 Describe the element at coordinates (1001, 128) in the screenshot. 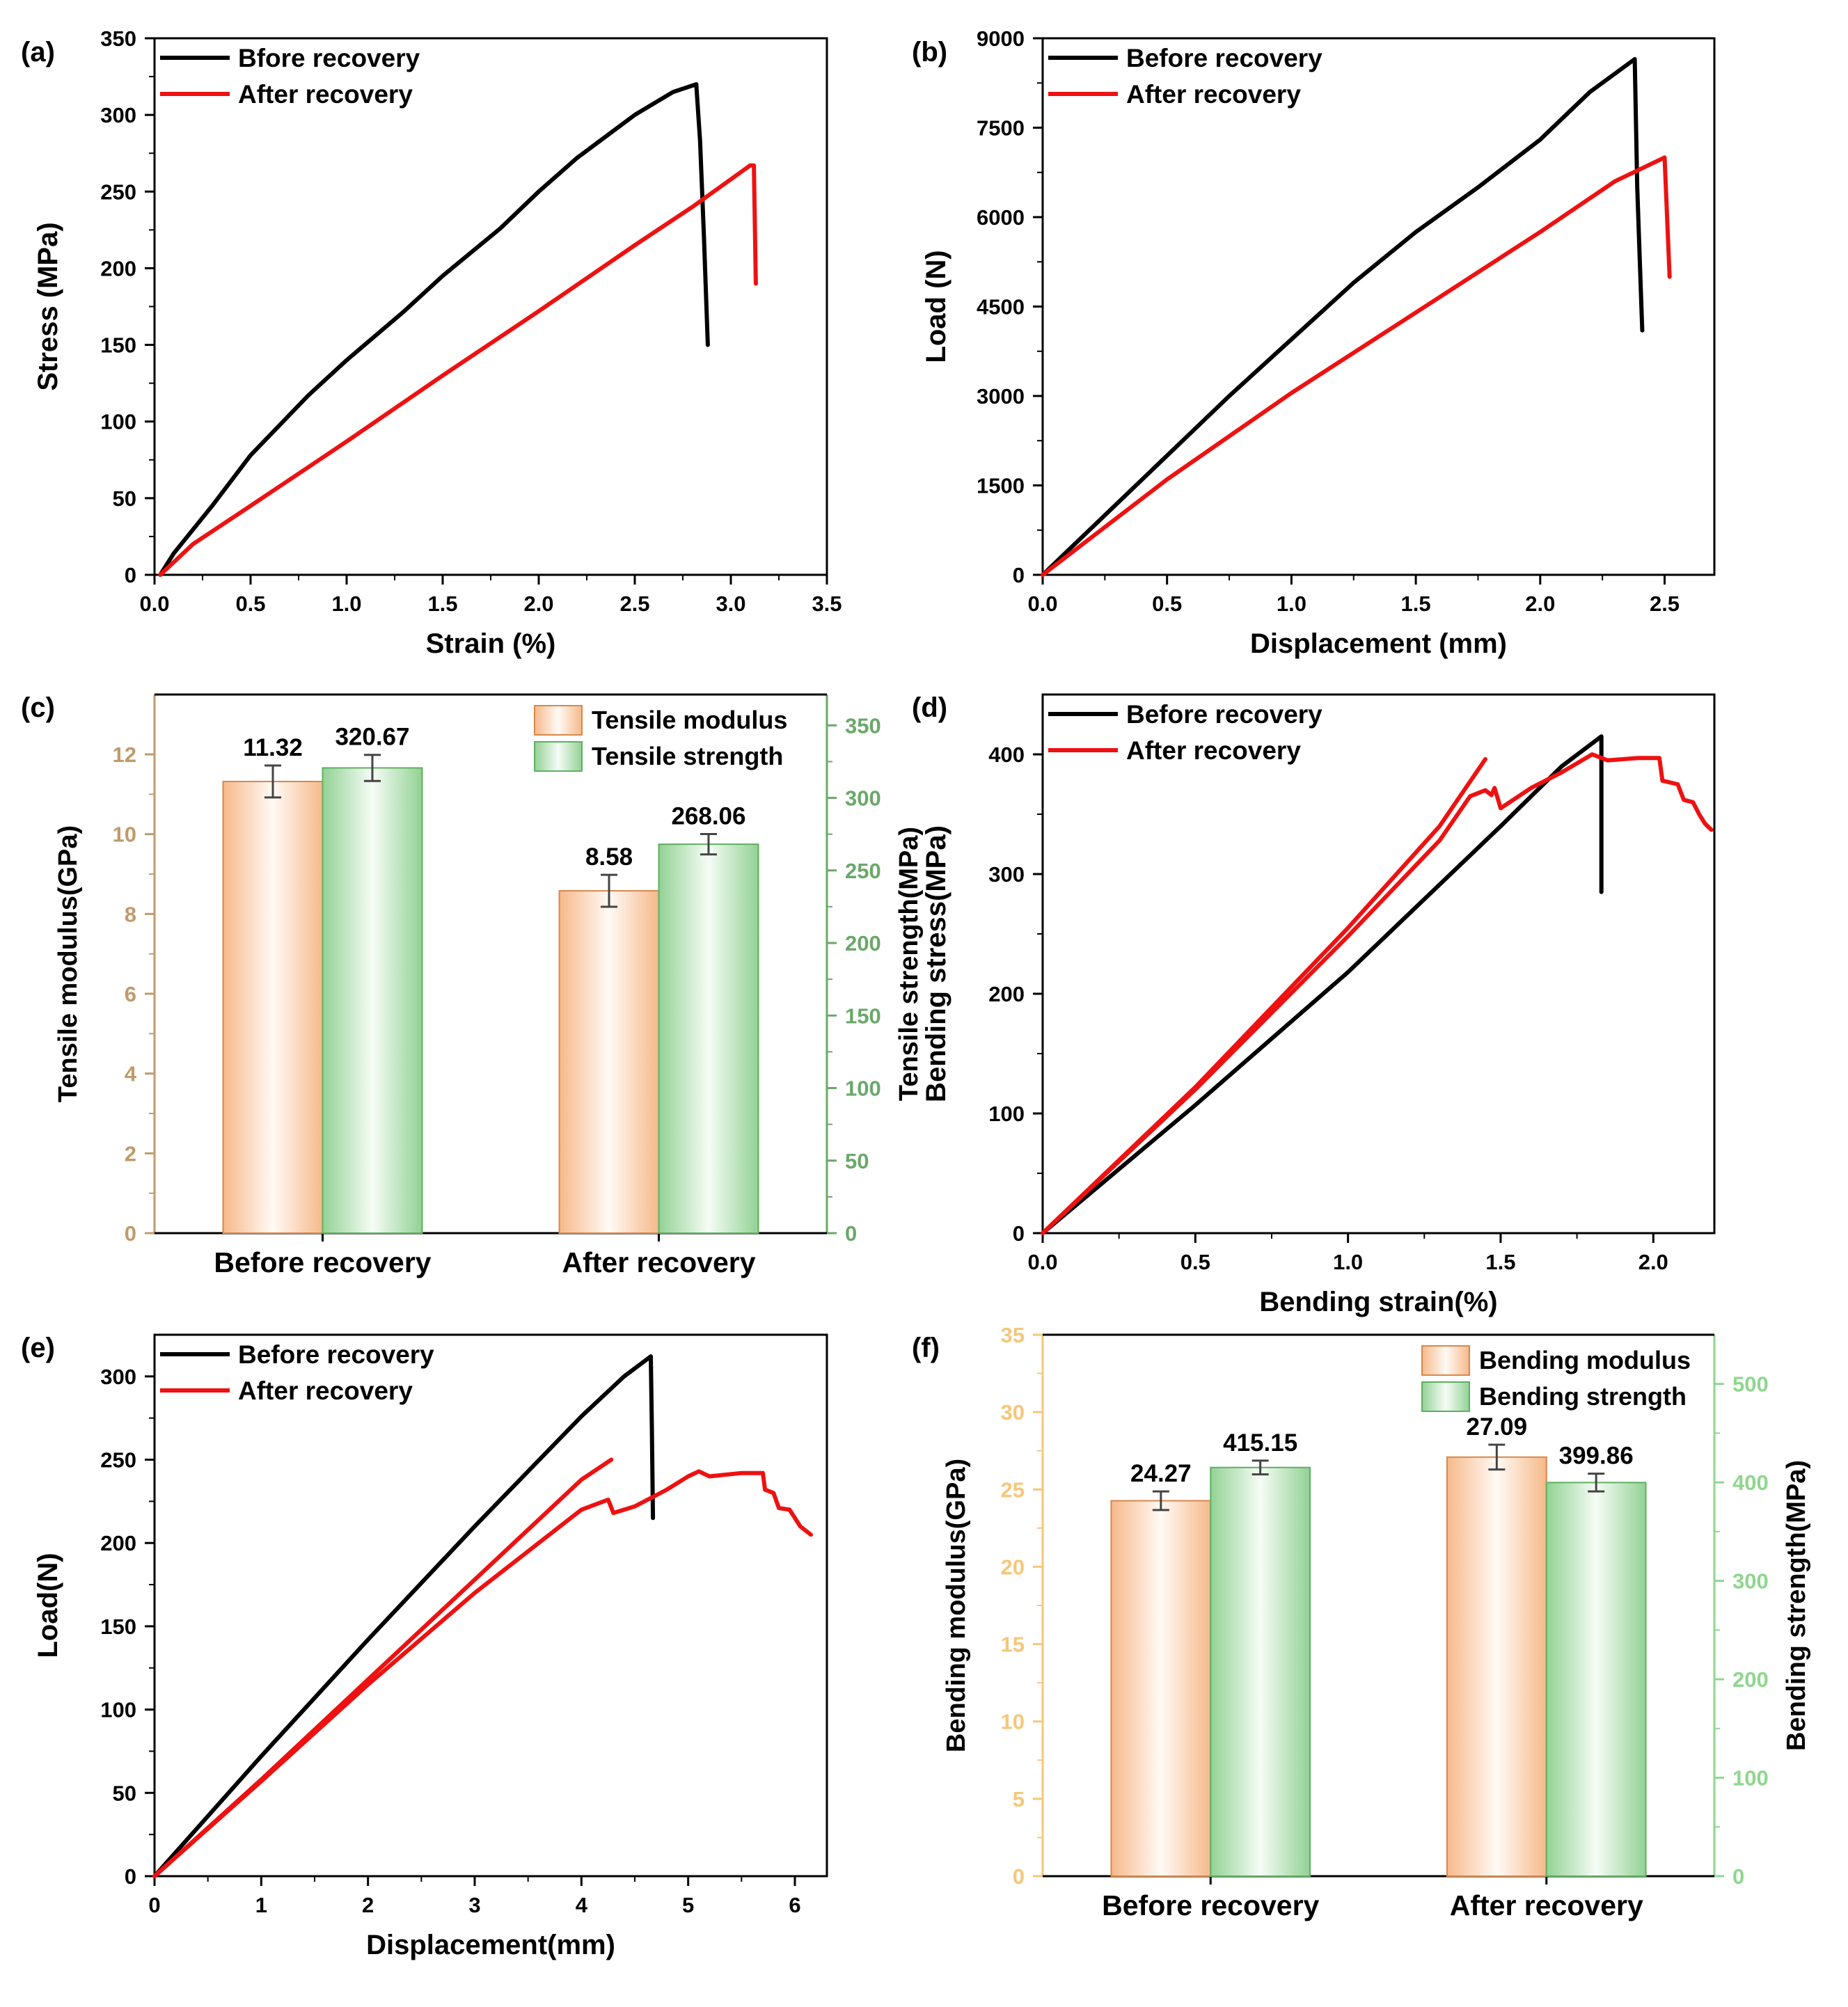

I see `y-tick-label: 7500` at that location.